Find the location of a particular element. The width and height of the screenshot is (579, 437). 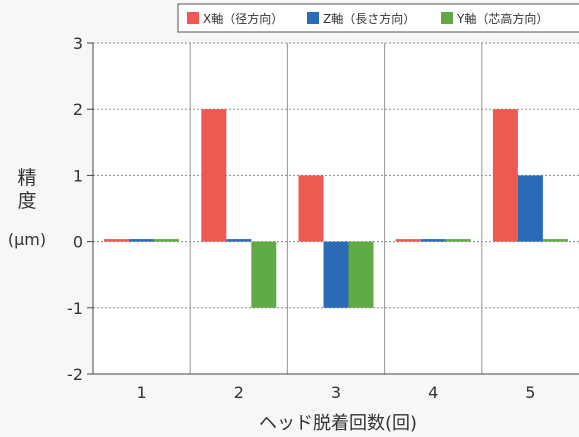

y-tick-label: -2 is located at coordinates (75, 374).